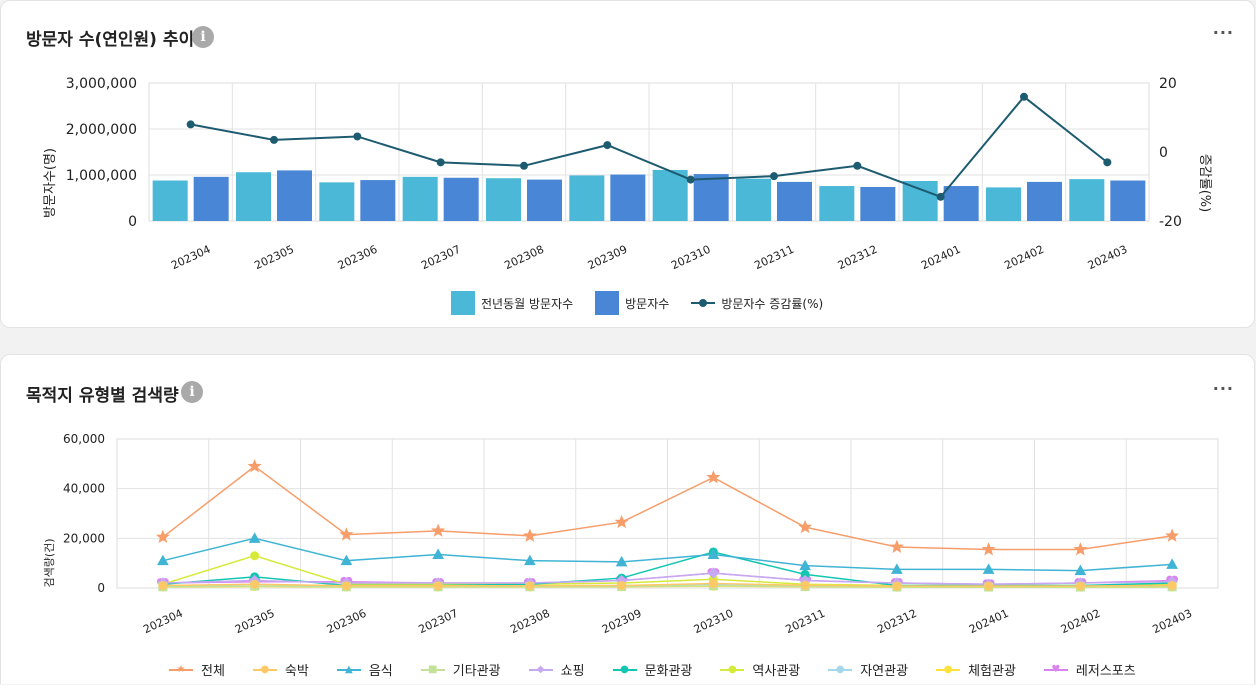 The width and height of the screenshot is (1256, 685). I want to click on legend-label: 음식, so click(380, 671).